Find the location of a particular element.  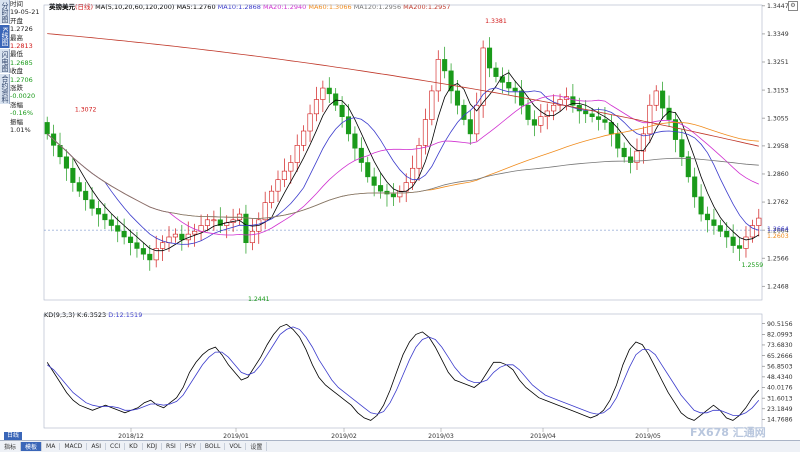

ma200-value: MA200:1.2957 is located at coordinates (427, 7).